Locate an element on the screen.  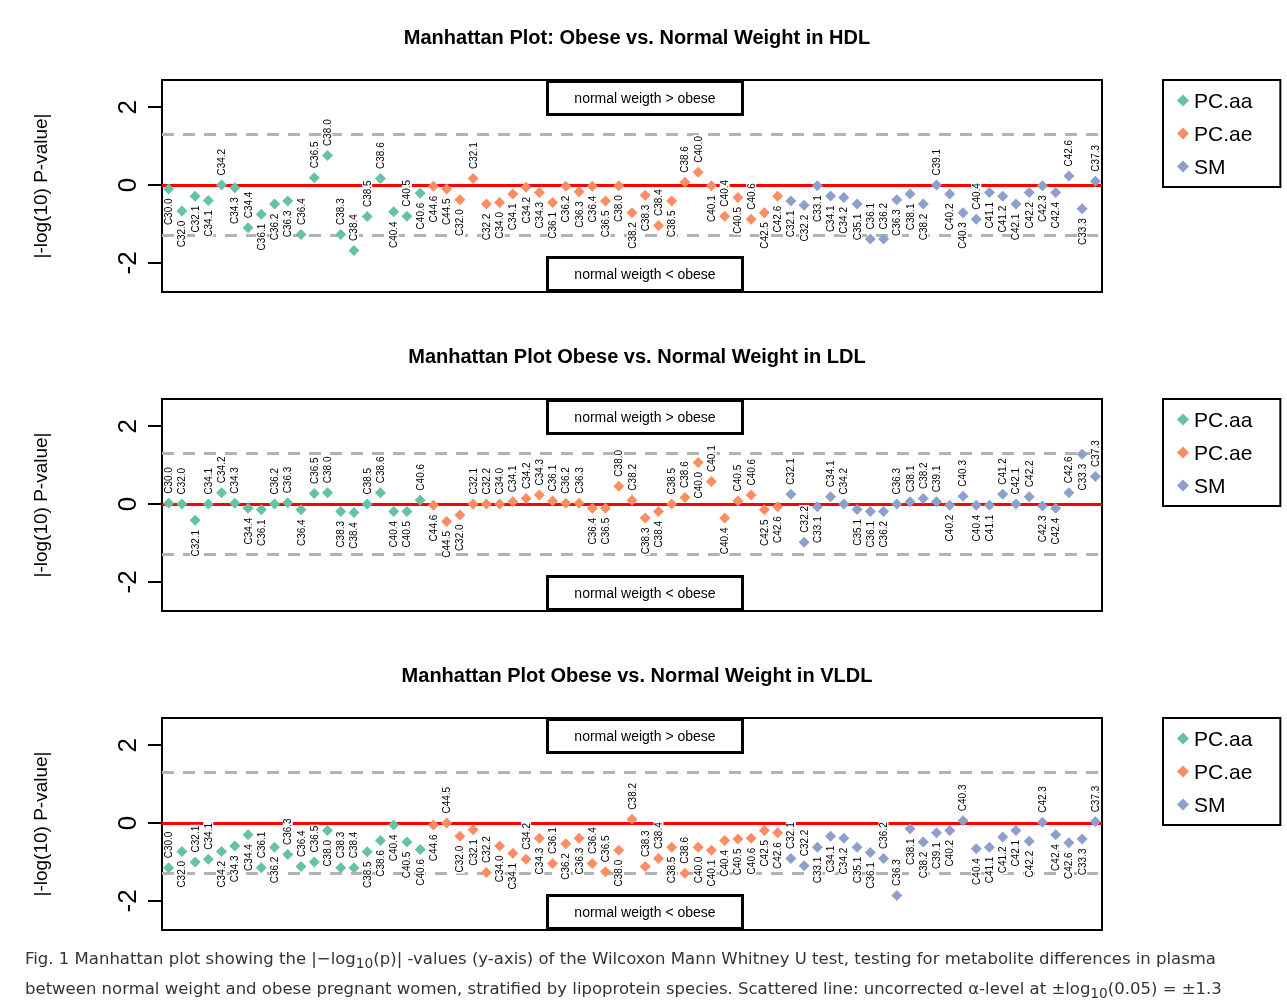
data-label: C40.5 is located at coordinates (738, 862).